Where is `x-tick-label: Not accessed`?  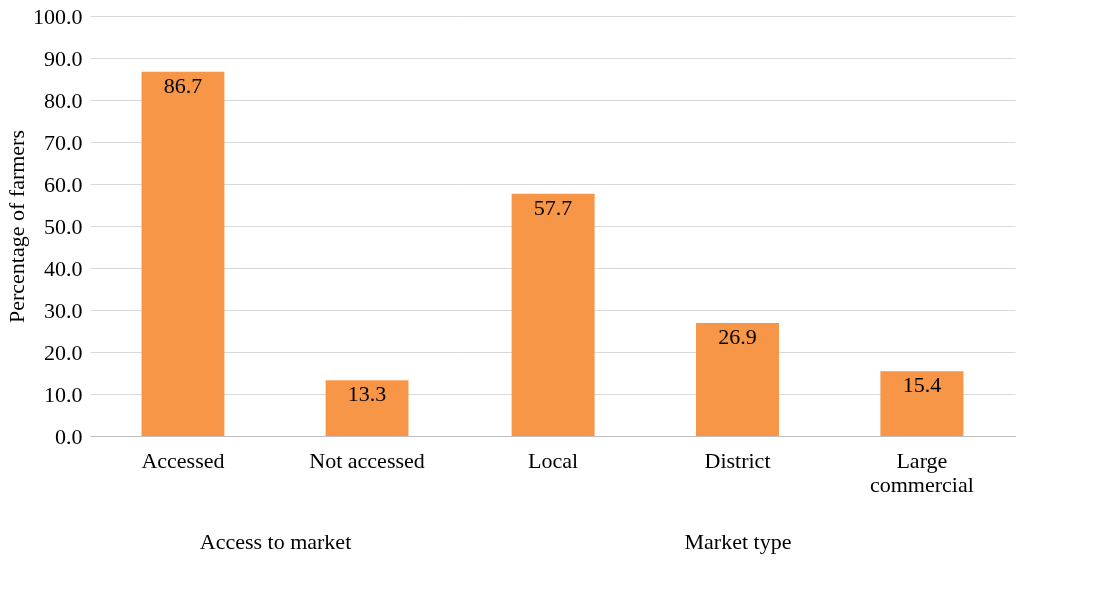
x-tick-label: Not accessed is located at coordinates (367, 460).